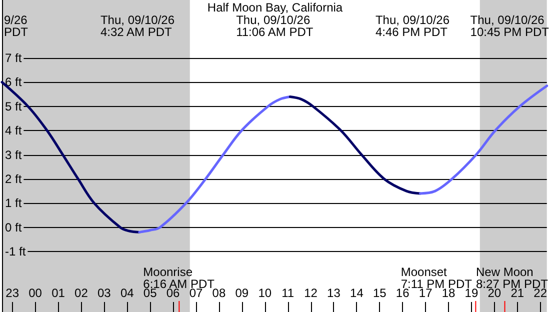  Describe the element at coordinates (16, 26) in the screenshot. I see `annotation: 9/26 PDT` at that location.